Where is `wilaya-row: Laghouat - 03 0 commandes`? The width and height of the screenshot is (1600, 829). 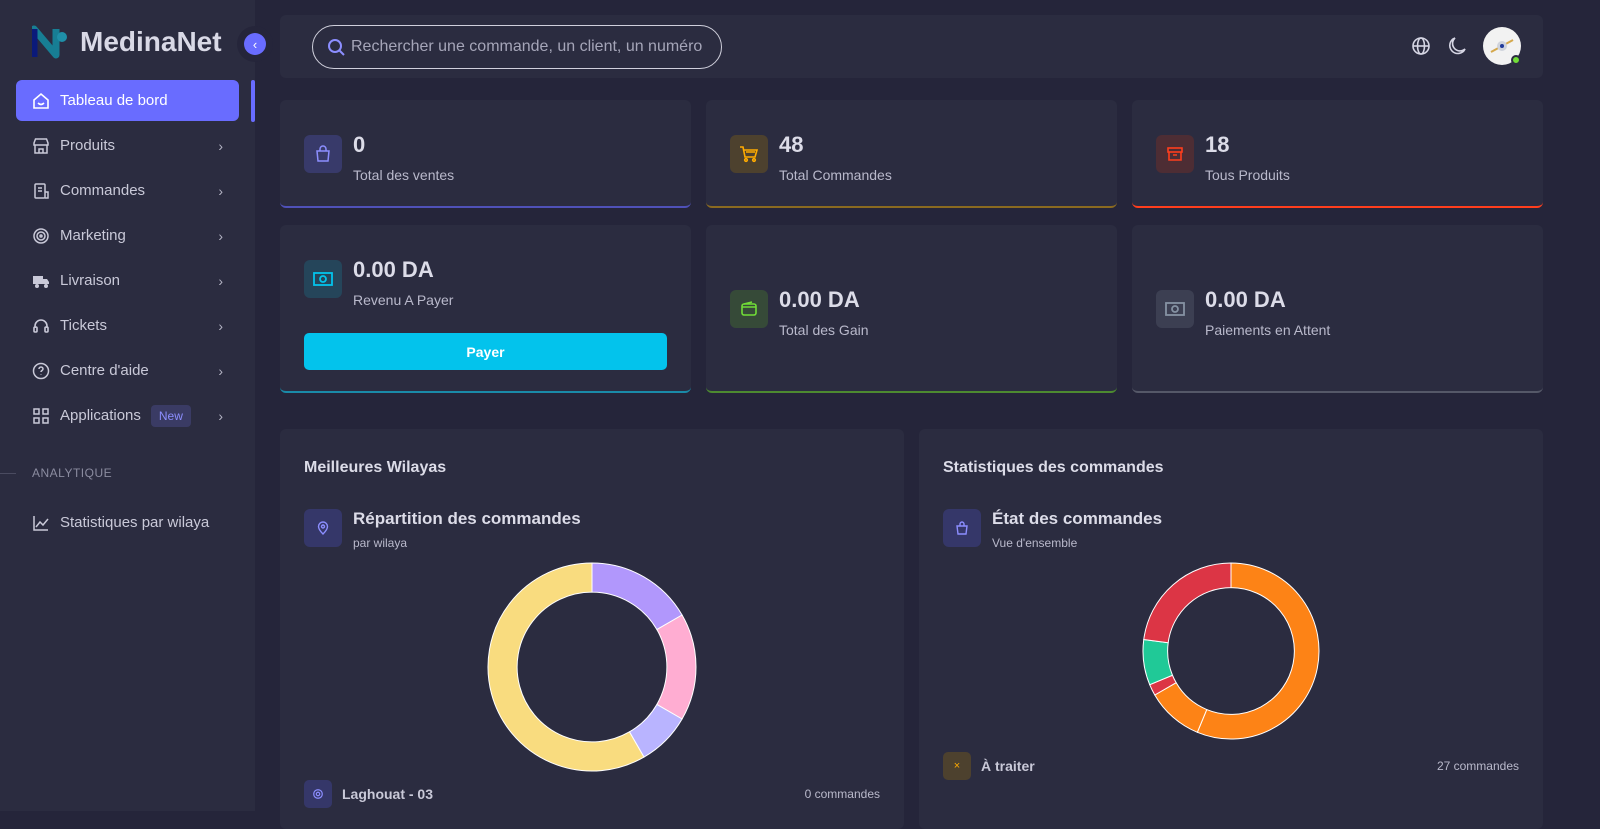
wilaya-row: Laghouat - 03 0 commandes is located at coordinates (592, 794).